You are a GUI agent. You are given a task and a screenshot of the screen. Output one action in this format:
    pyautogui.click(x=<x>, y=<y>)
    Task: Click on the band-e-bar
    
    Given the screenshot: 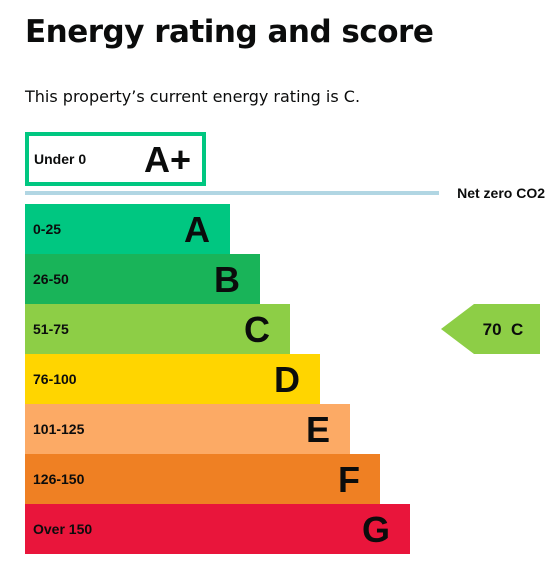 What is the action you would take?
    pyautogui.click(x=187, y=429)
    